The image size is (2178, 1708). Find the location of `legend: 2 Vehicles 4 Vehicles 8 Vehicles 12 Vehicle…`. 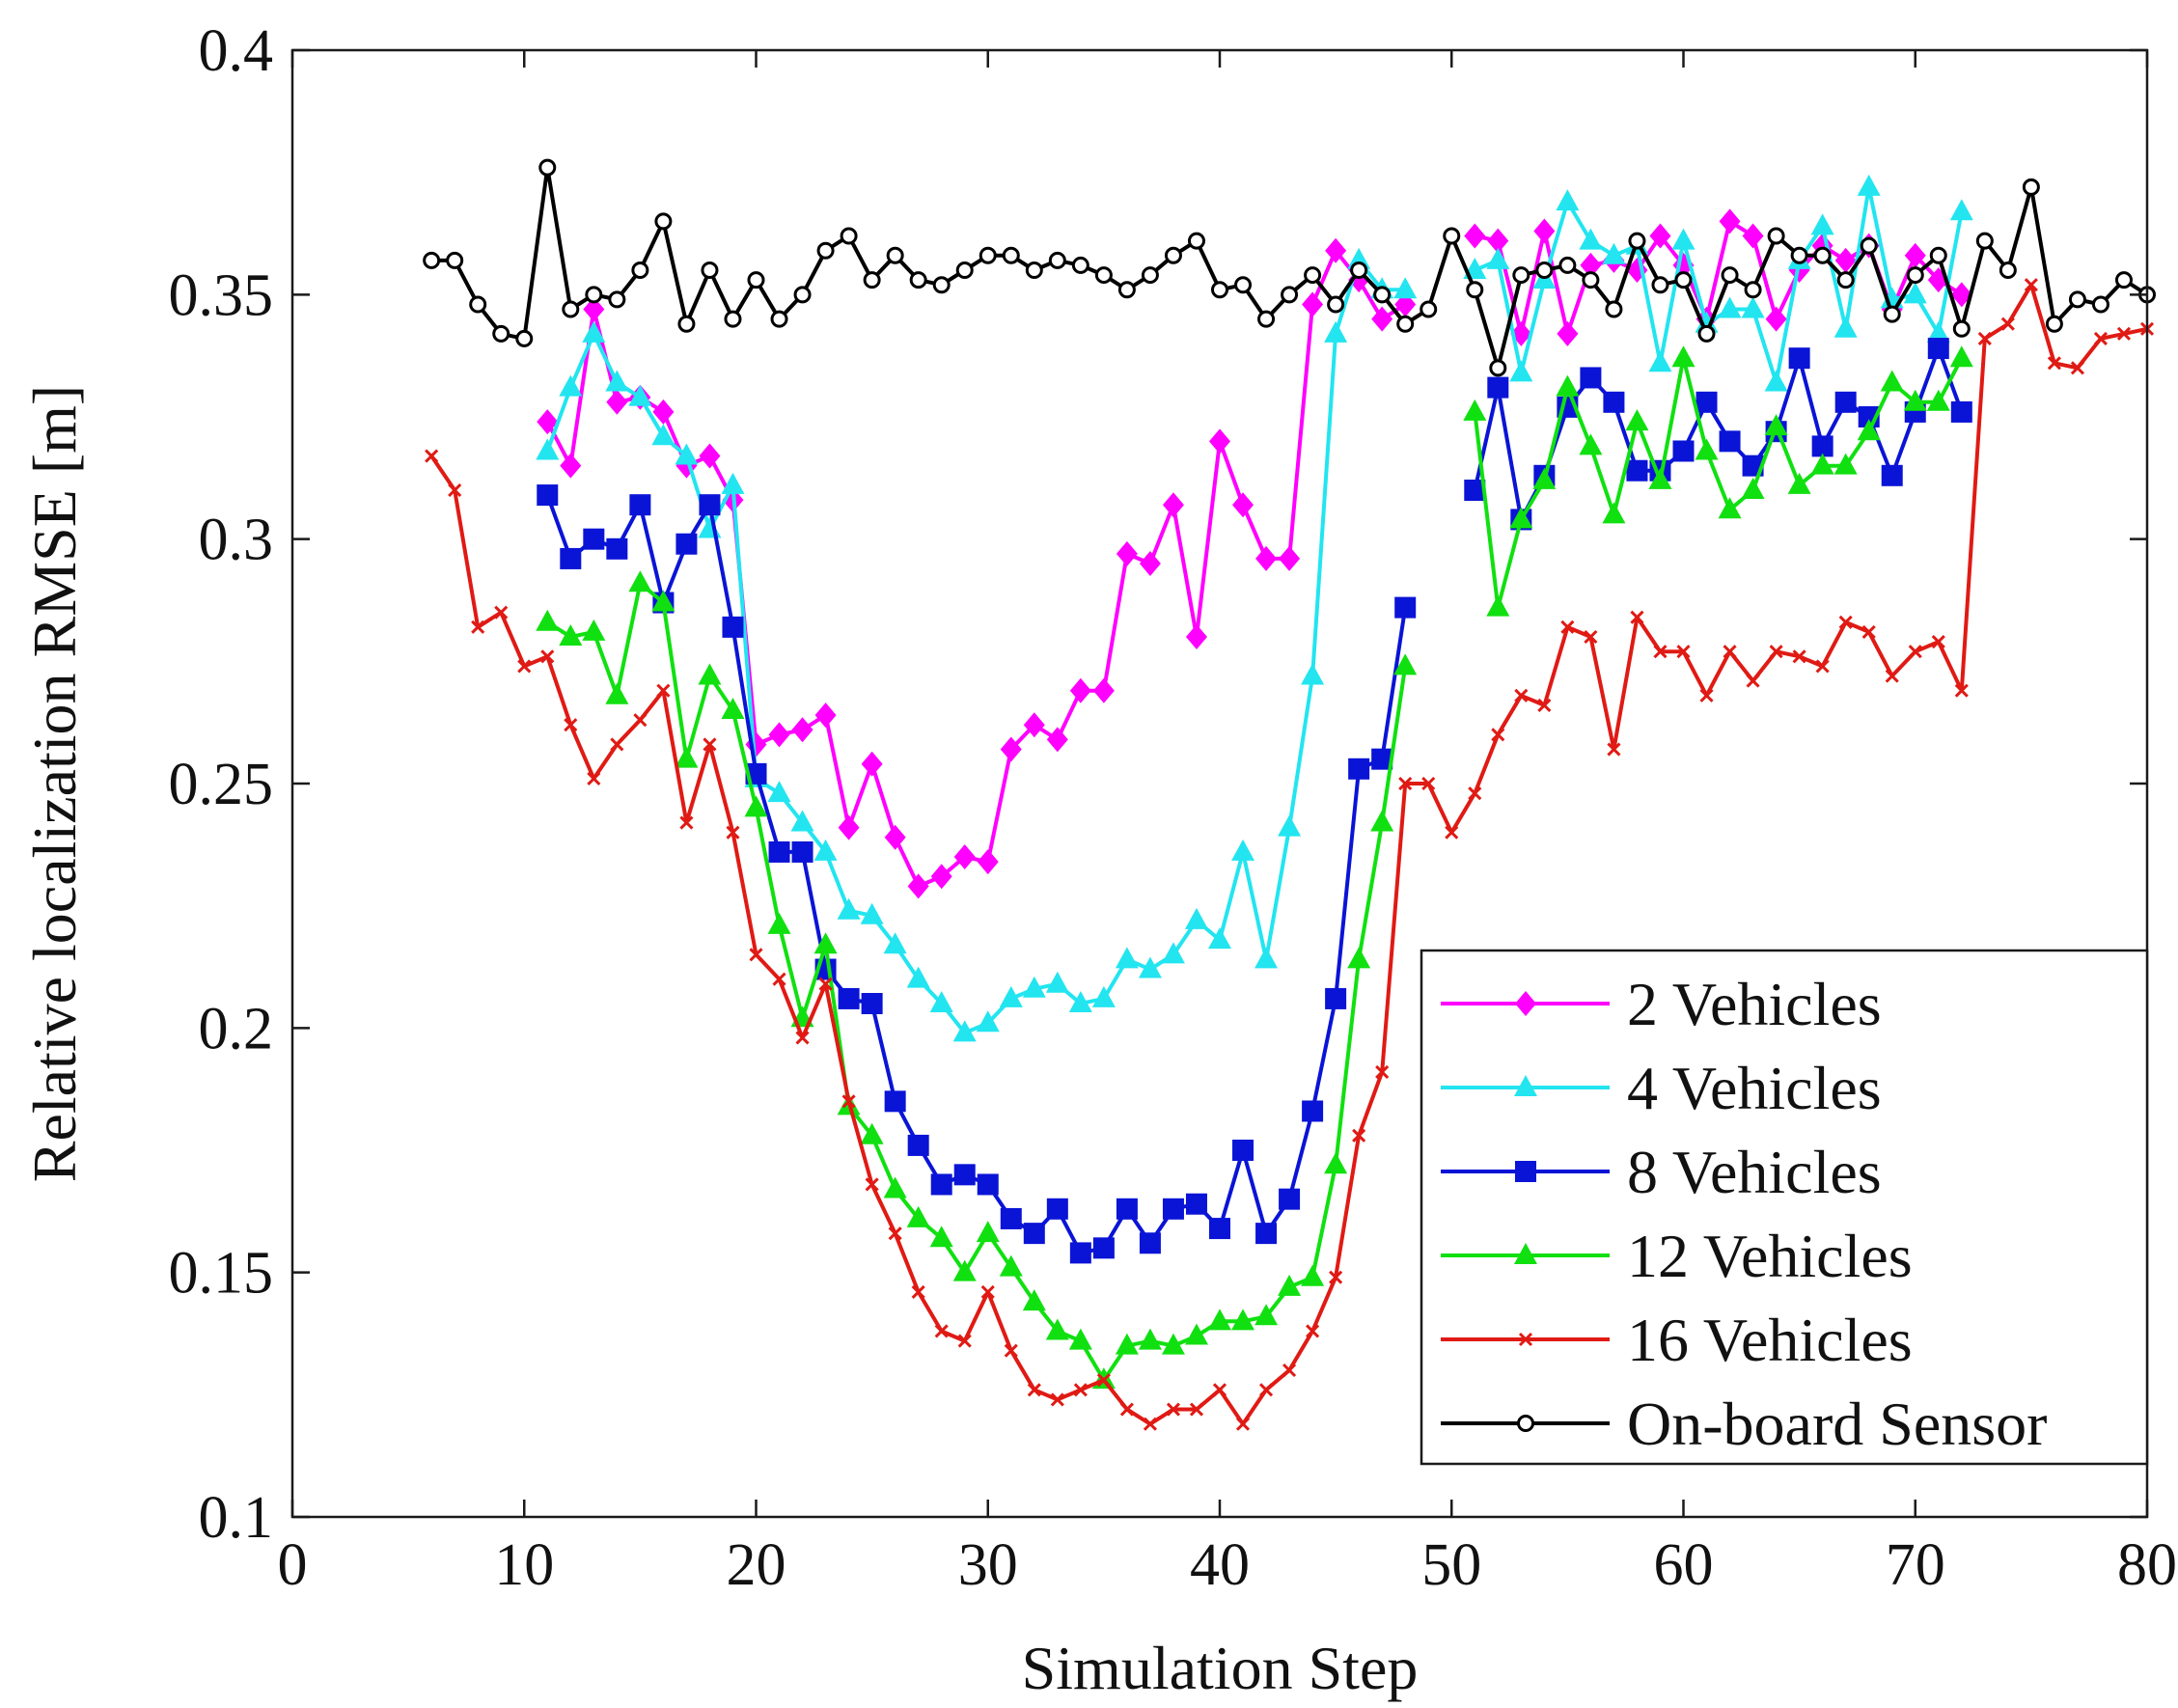

legend: 2 Vehicles 4 Vehicles 8 Vehicles 12 Vehicle… is located at coordinates (1784, 1207).